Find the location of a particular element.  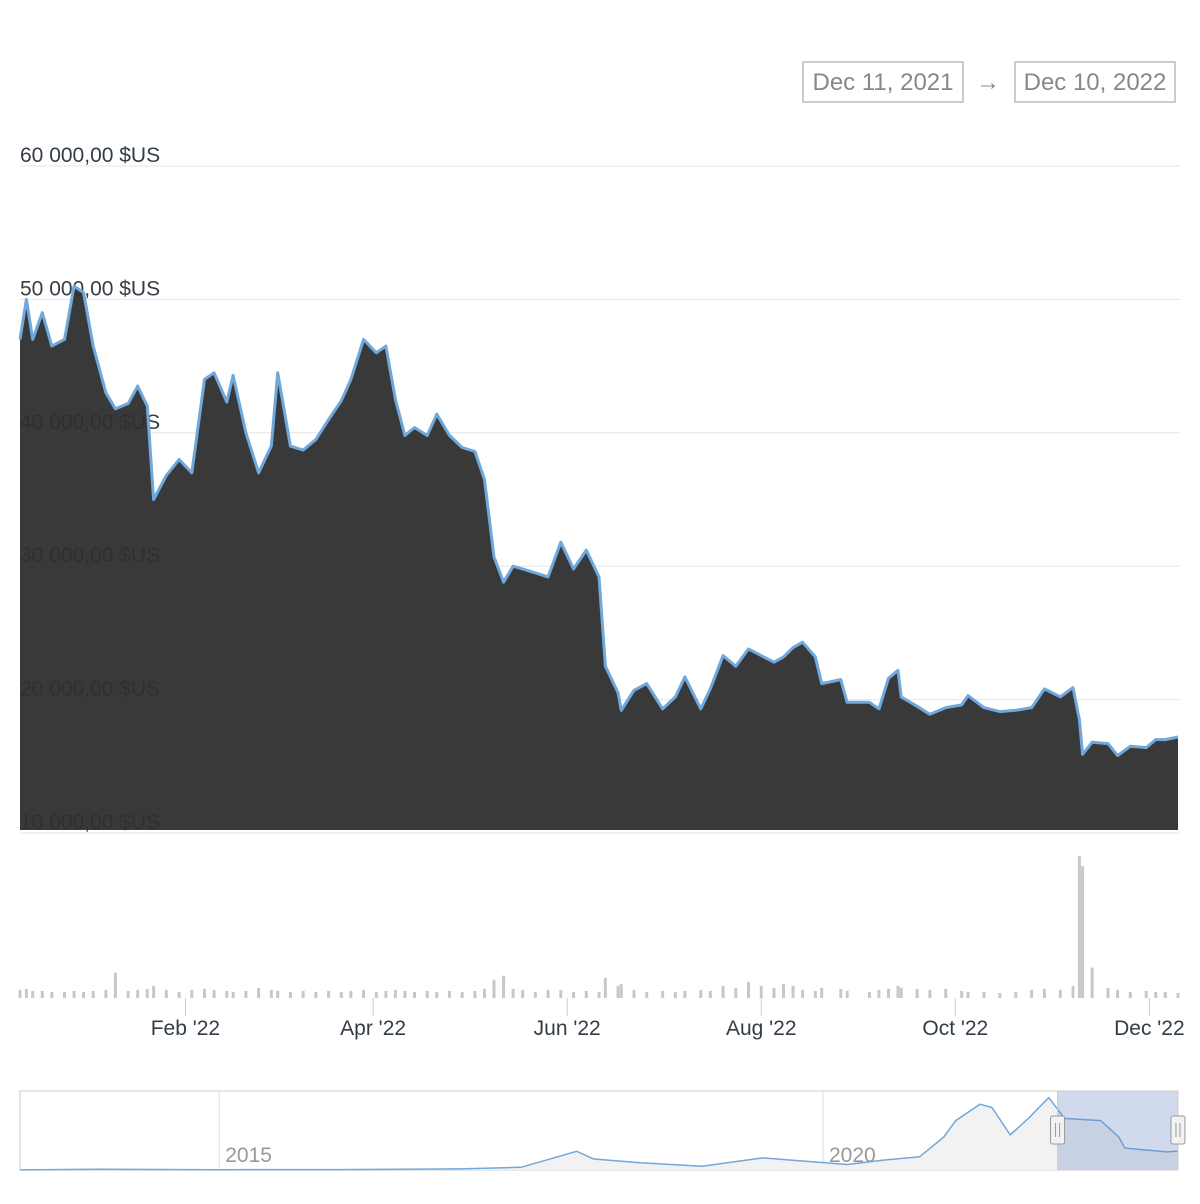

x-tick-label: Apr '22 is located at coordinates (373, 1028).